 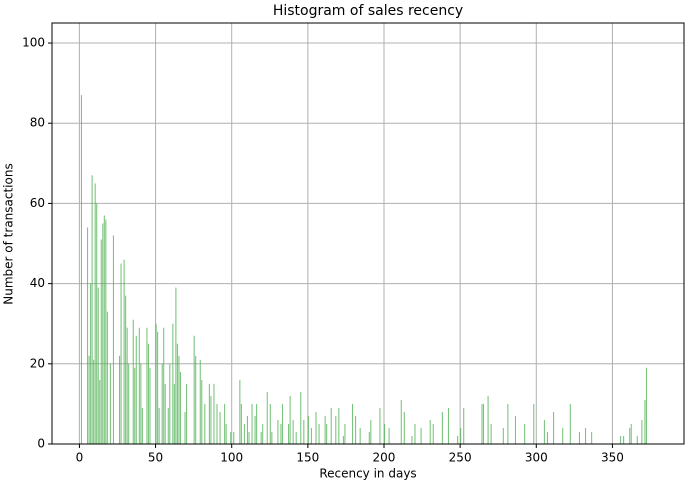 What do you see at coordinates (33, 43) in the screenshot?
I see `y-tick-label: 100` at bounding box center [33, 43].